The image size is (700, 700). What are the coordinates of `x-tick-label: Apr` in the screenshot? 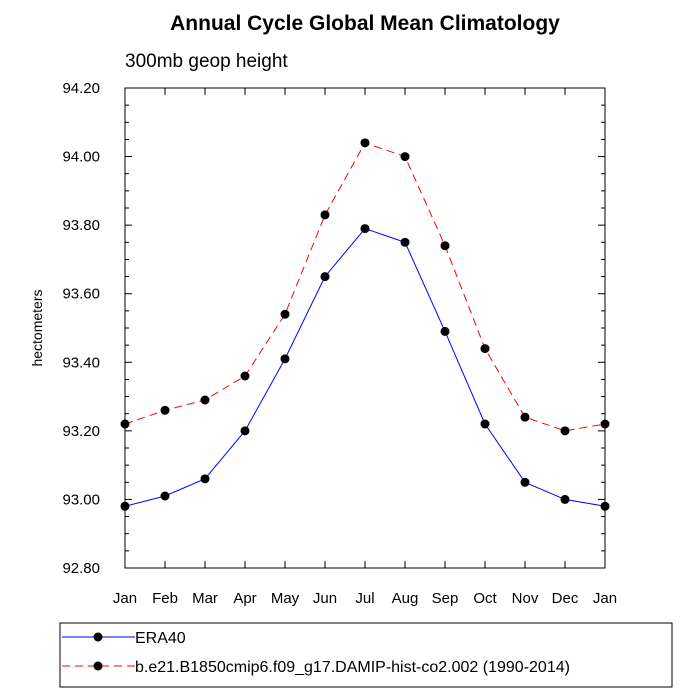 It's located at (244, 598).